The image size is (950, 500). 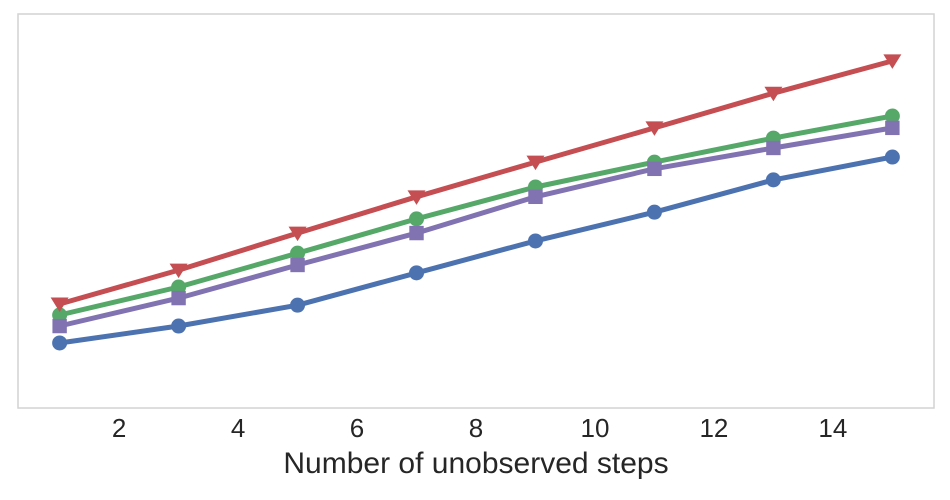 What do you see at coordinates (595, 428) in the screenshot?
I see `x-tick-label: 10` at bounding box center [595, 428].